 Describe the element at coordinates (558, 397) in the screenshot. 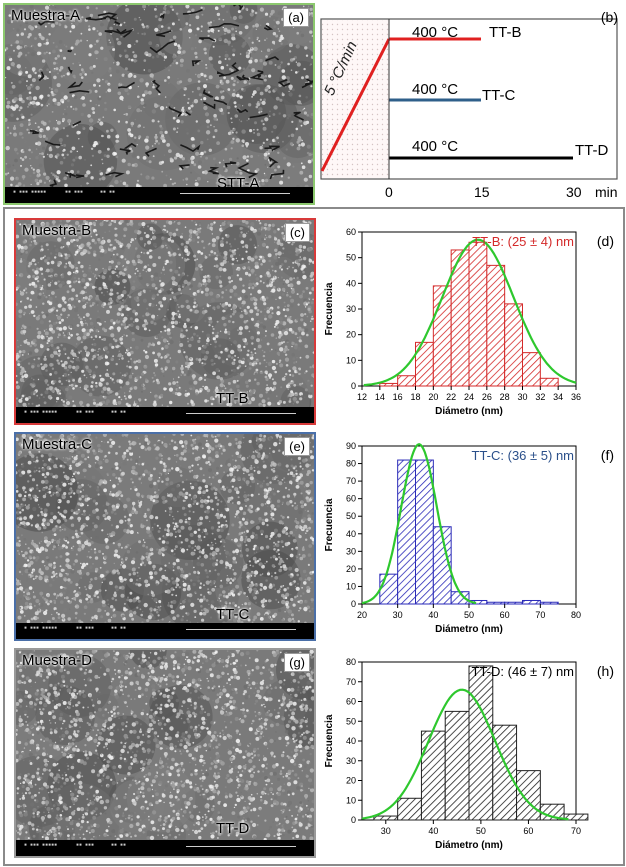

I see `x-tick-label: 34` at that location.